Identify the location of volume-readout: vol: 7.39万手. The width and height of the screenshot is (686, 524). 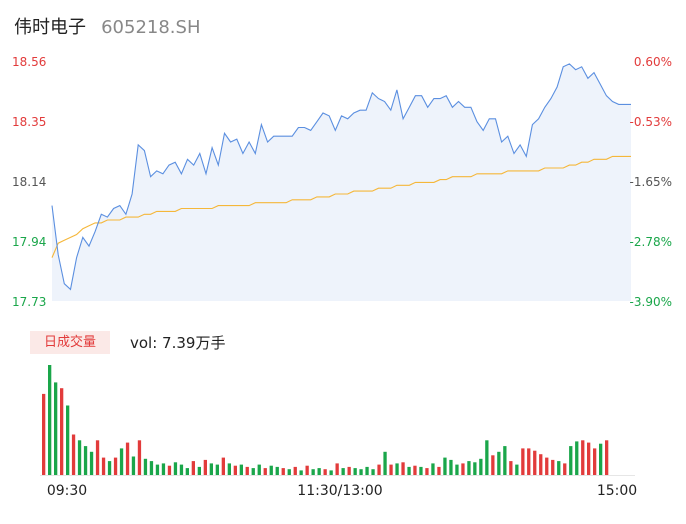
(178, 343).